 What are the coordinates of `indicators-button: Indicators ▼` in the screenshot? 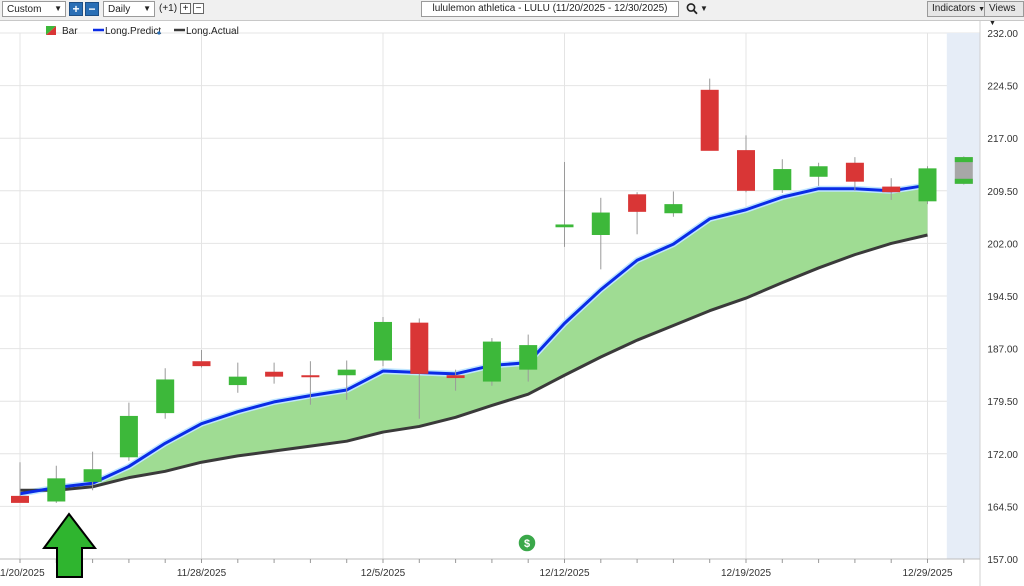 It's located at (959, 9).